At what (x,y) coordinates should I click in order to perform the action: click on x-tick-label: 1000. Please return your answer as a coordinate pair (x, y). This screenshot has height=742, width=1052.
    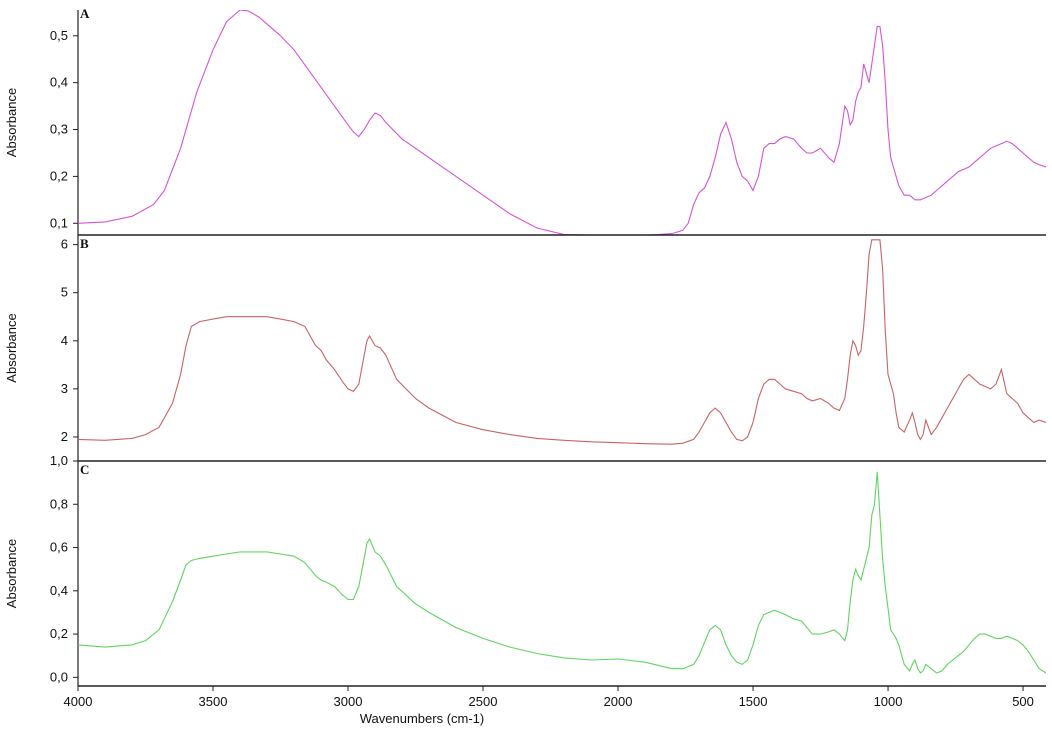
    Looking at the image, I should click on (888, 701).